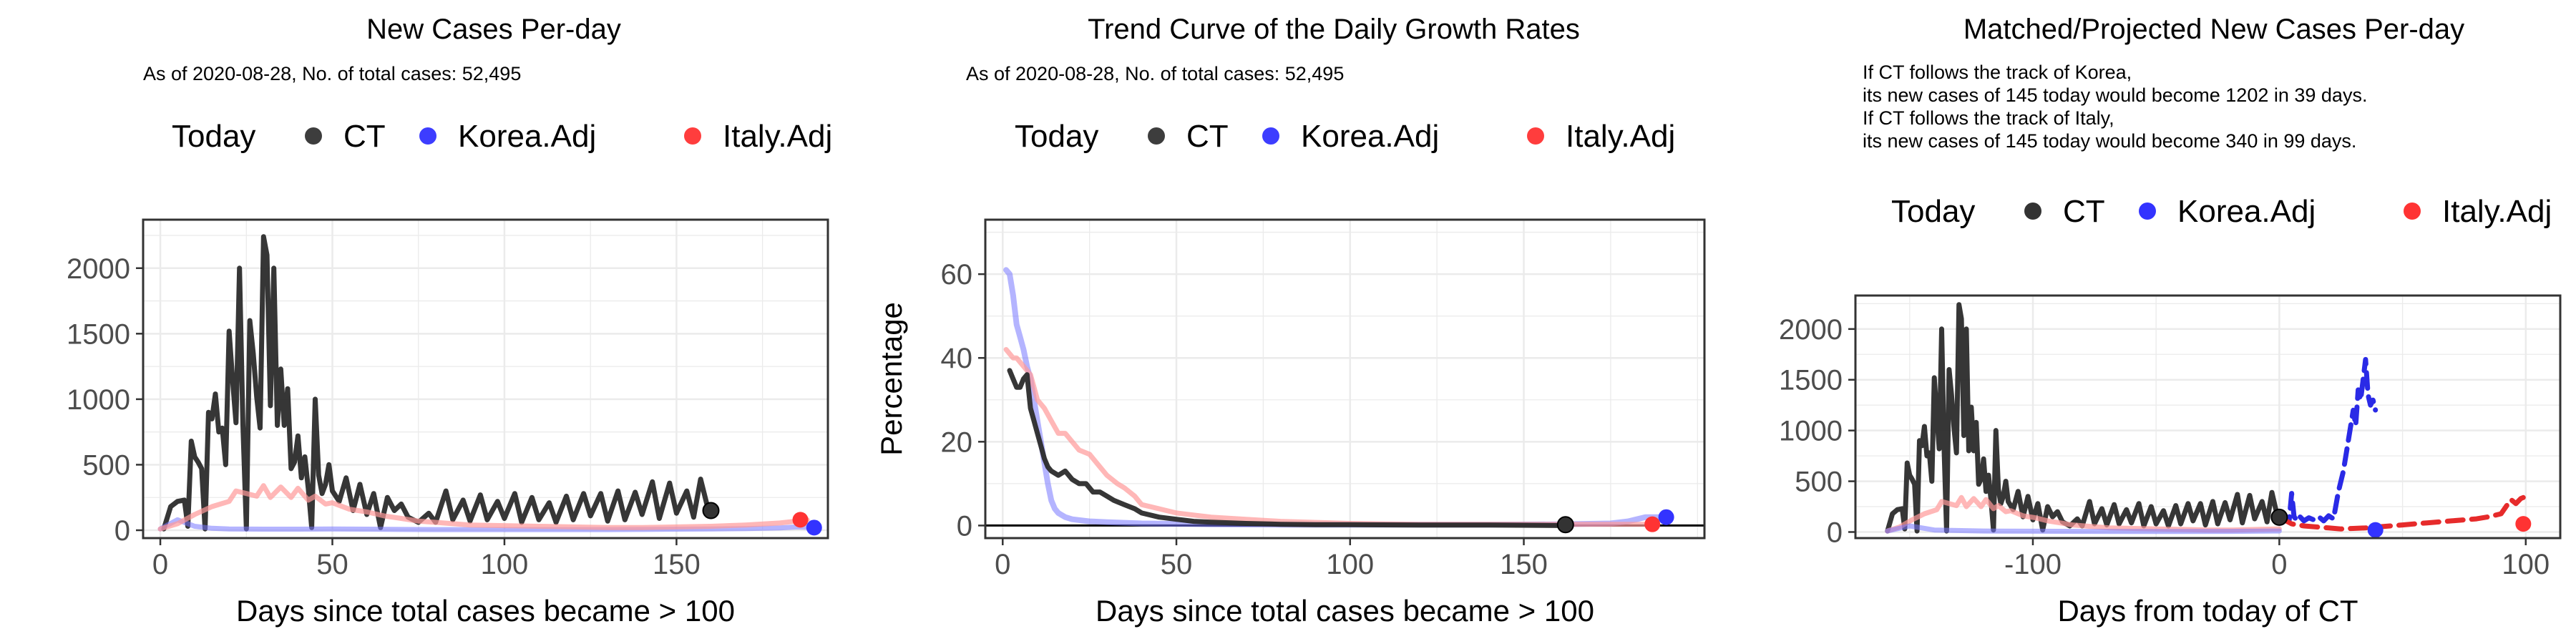 The width and height of the screenshot is (2576, 644). I want to click on chart-subtitle: If CT follows the track of Korea,, so click(1997, 72).